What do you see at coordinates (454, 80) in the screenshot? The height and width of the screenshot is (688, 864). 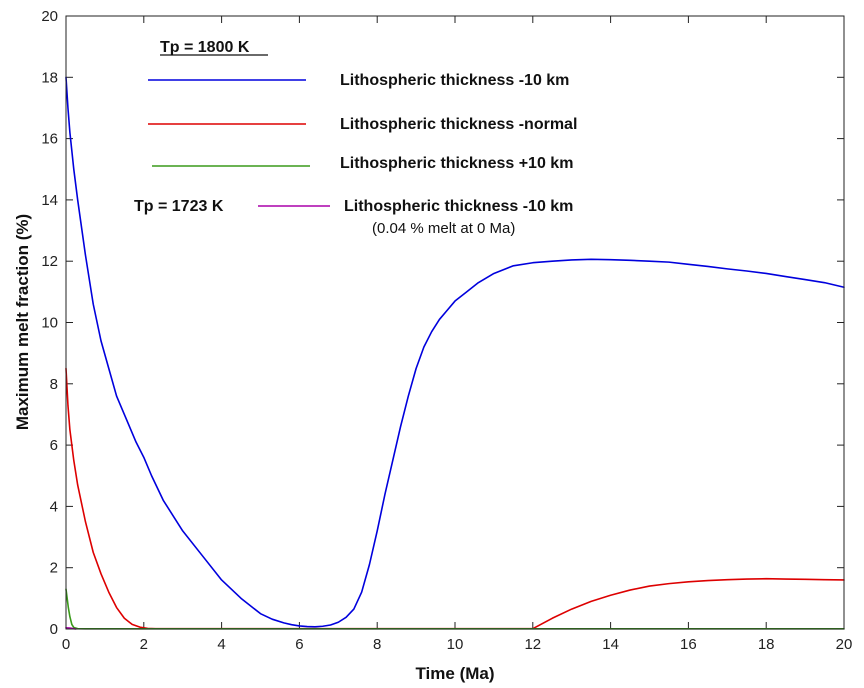 I see `legend-label-series-1: Lithospheric thickness -10 km` at bounding box center [454, 80].